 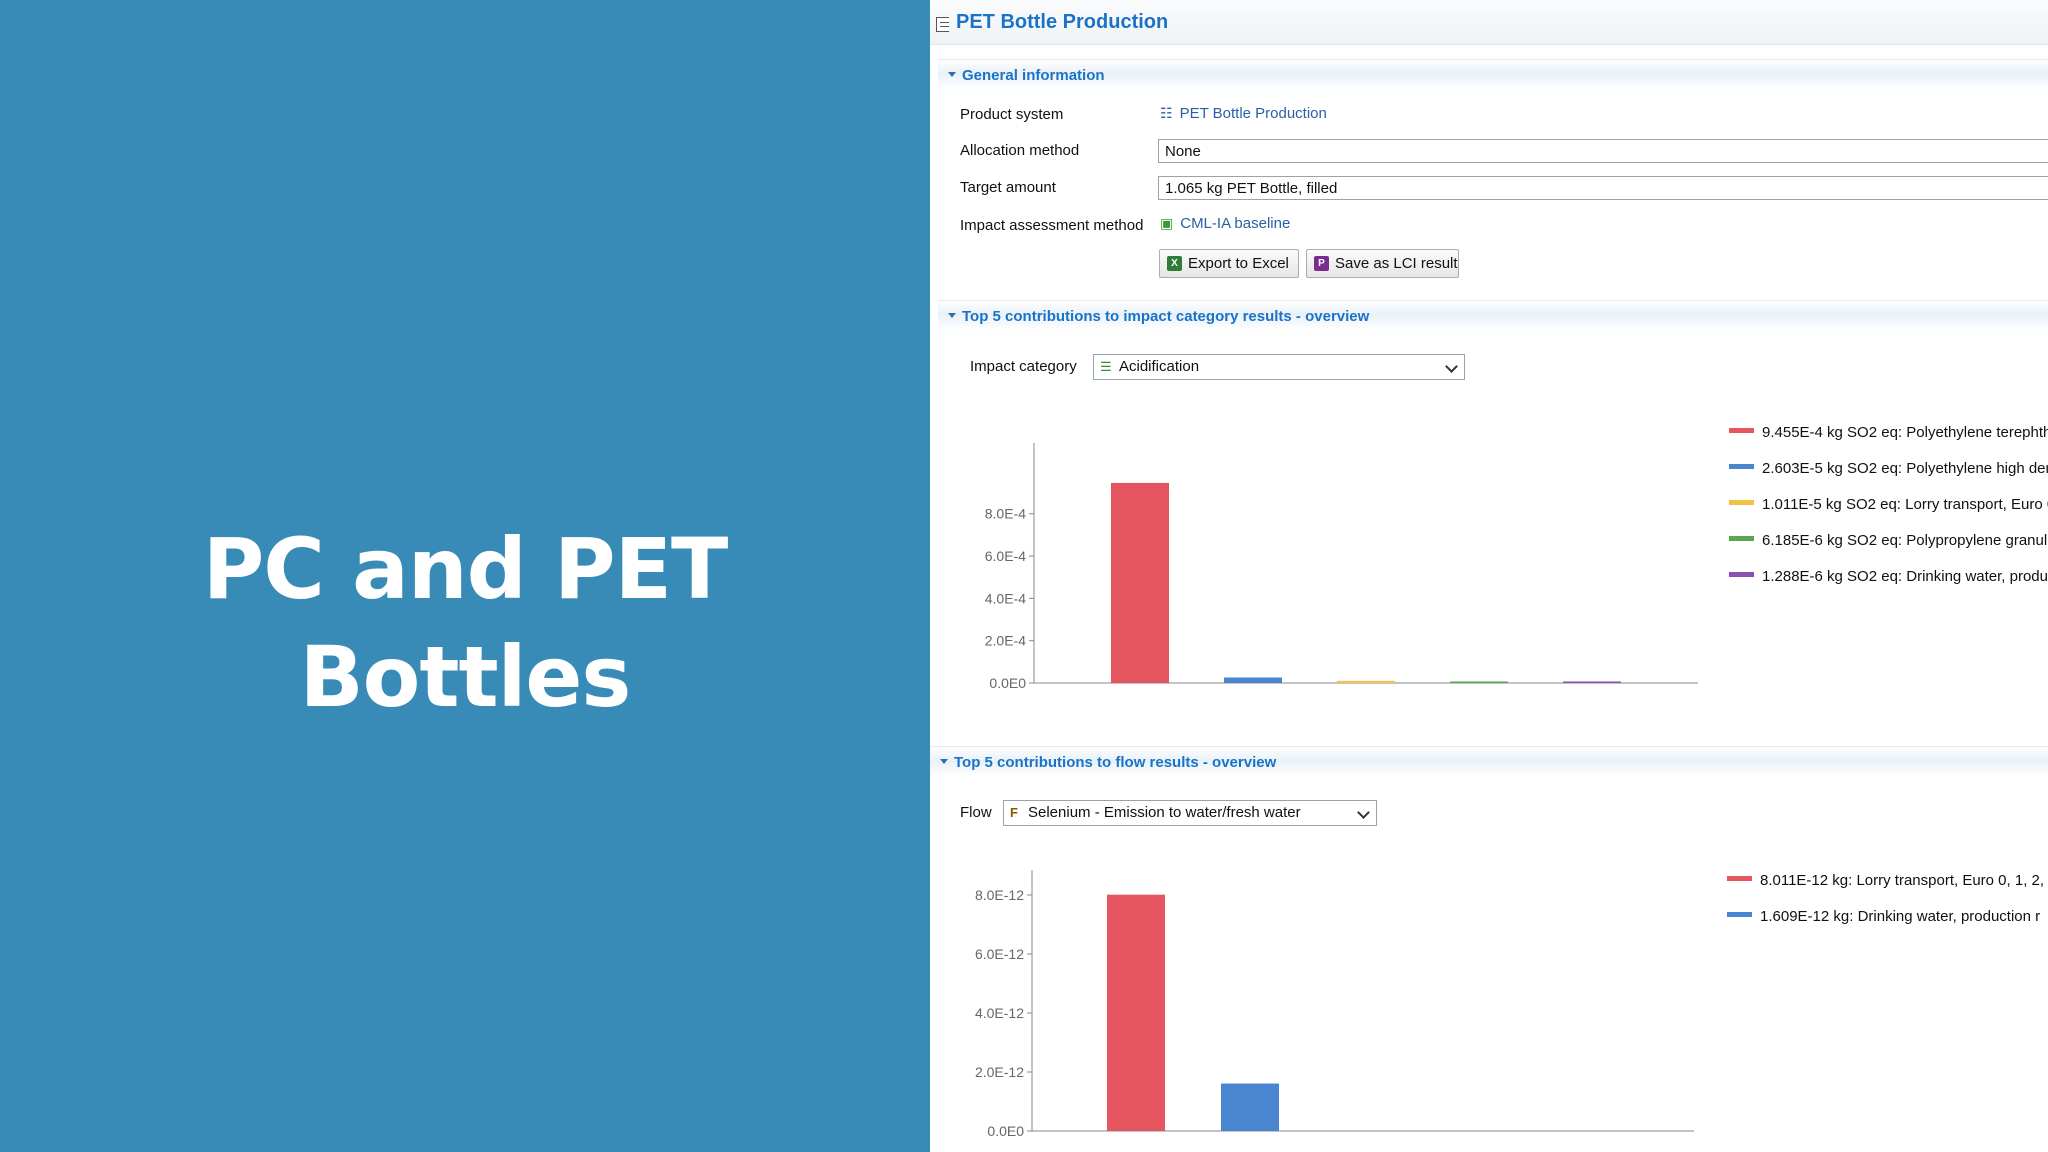 I want to click on editor-title: PET Bottle Production, so click(x=1062, y=22).